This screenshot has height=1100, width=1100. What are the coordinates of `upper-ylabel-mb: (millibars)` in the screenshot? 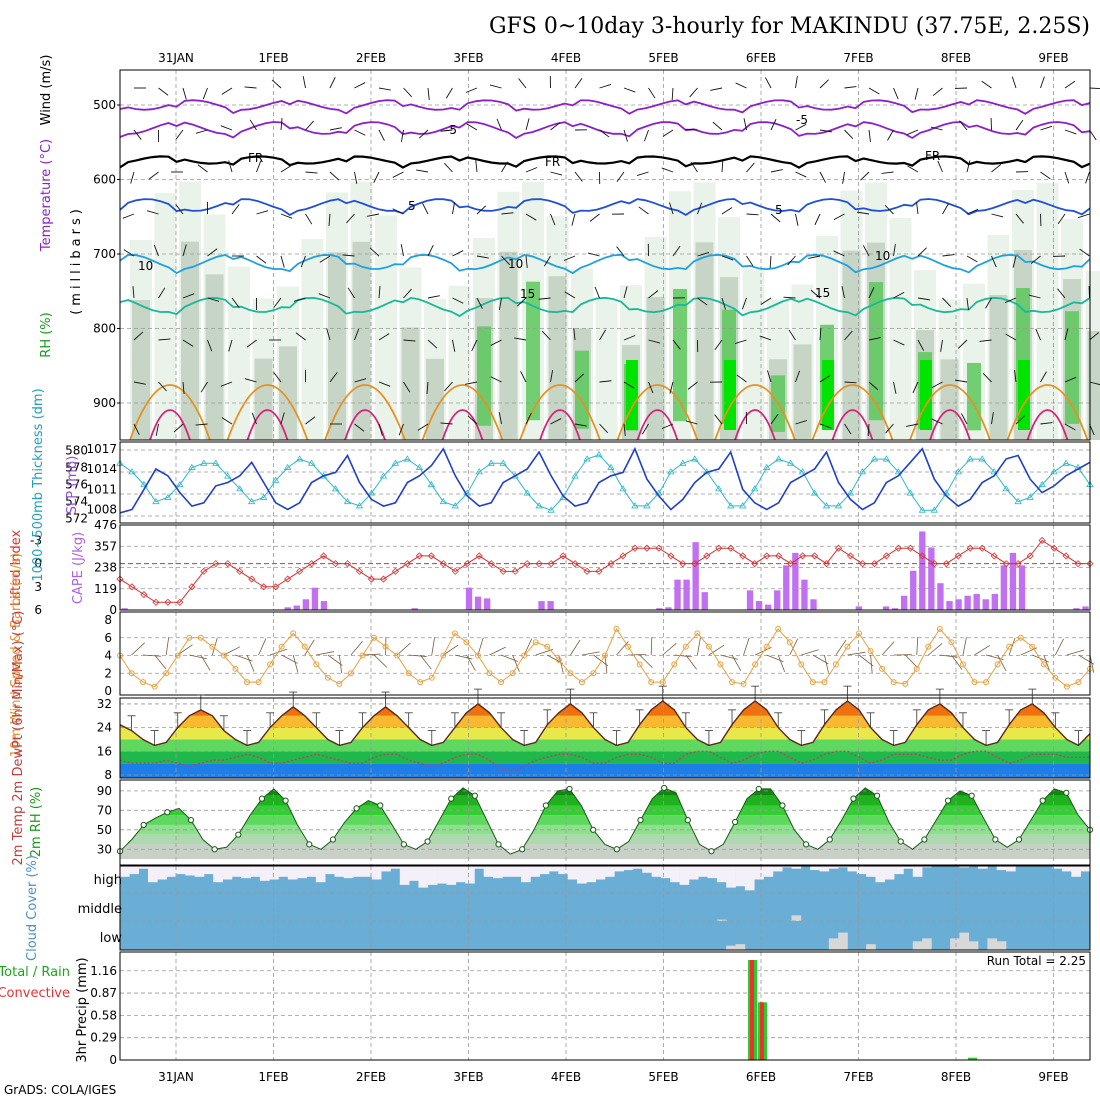 It's located at (76, 260).